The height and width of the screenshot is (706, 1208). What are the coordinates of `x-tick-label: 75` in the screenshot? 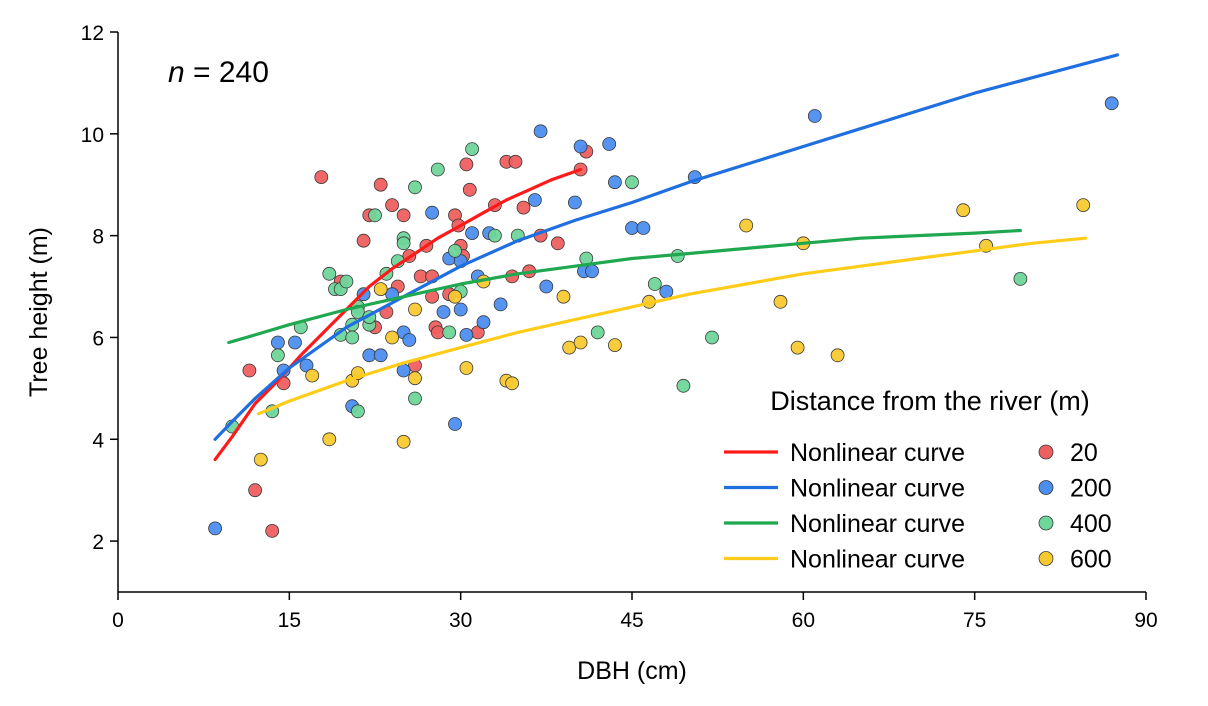 It's located at (974, 620).